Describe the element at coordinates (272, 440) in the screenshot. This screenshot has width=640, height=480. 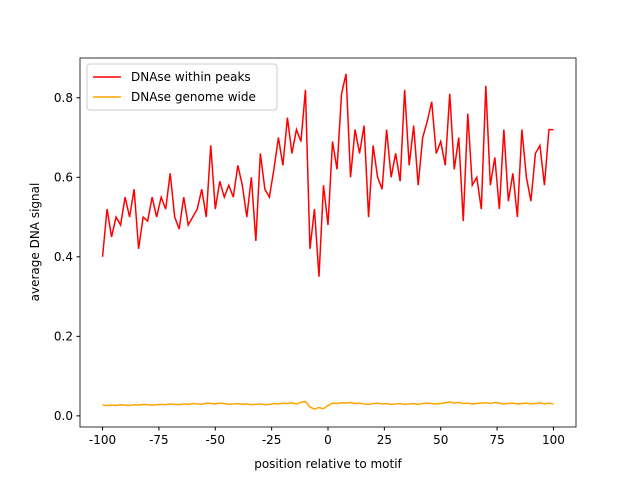
I see `x-tick-label: -25` at that location.